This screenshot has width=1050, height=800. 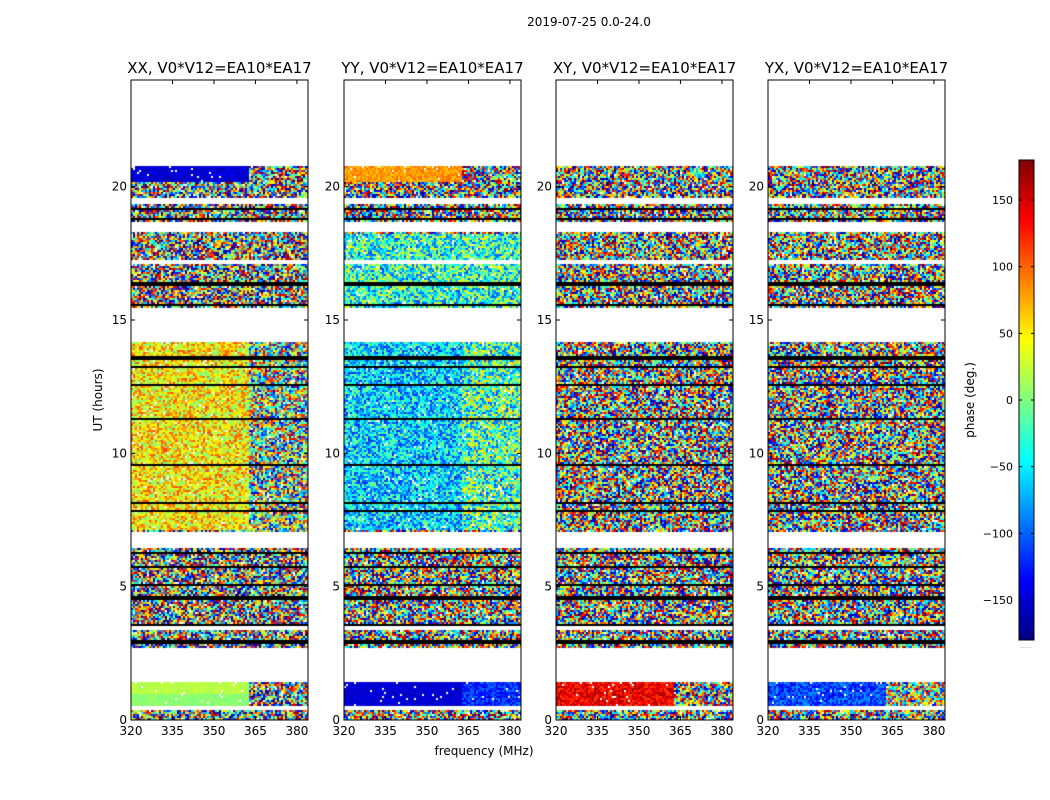 I want to click on figure-title: 2019-07-25 0.0-24.0, so click(x=589, y=22).